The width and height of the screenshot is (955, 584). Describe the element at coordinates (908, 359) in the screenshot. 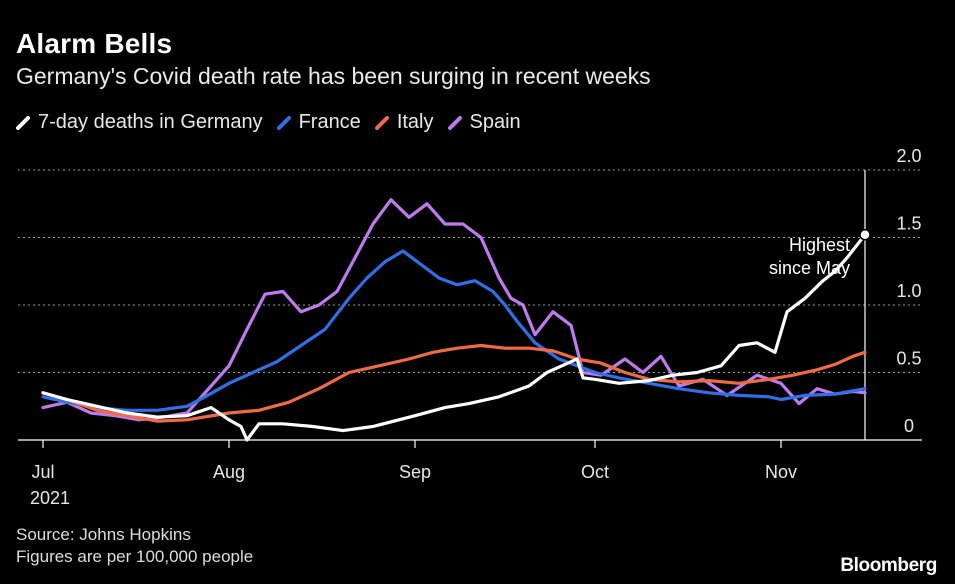

I see `y-tick-label-1: 0.5` at that location.